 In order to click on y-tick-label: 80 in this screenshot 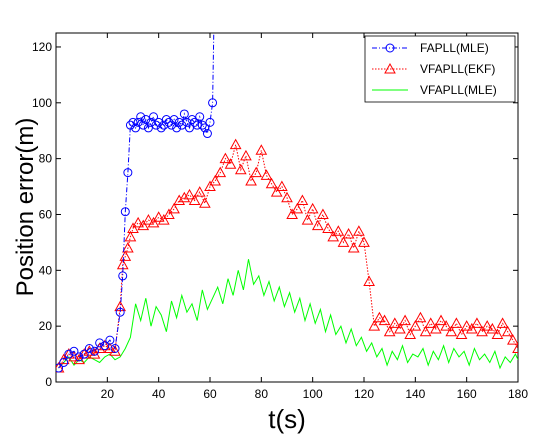, I will do `click(46, 159)`.